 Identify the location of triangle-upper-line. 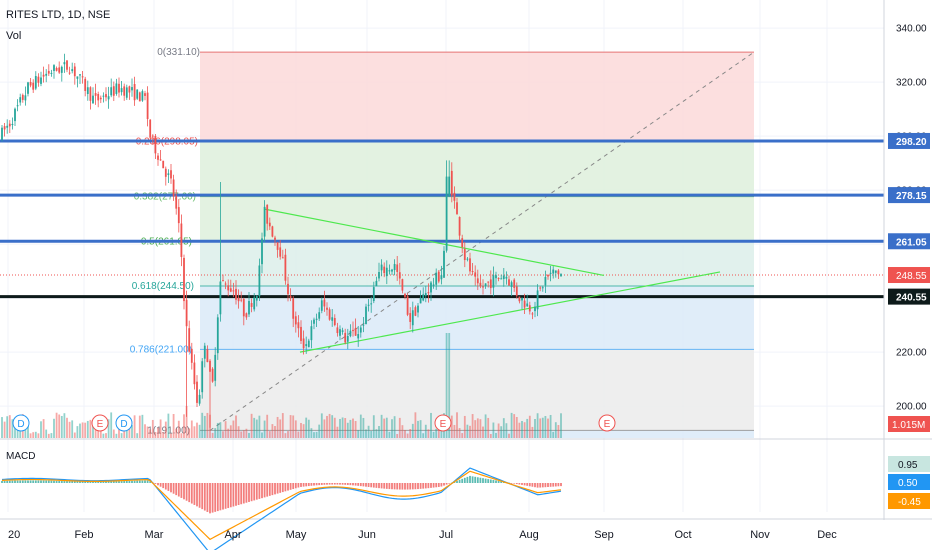
(434, 242).